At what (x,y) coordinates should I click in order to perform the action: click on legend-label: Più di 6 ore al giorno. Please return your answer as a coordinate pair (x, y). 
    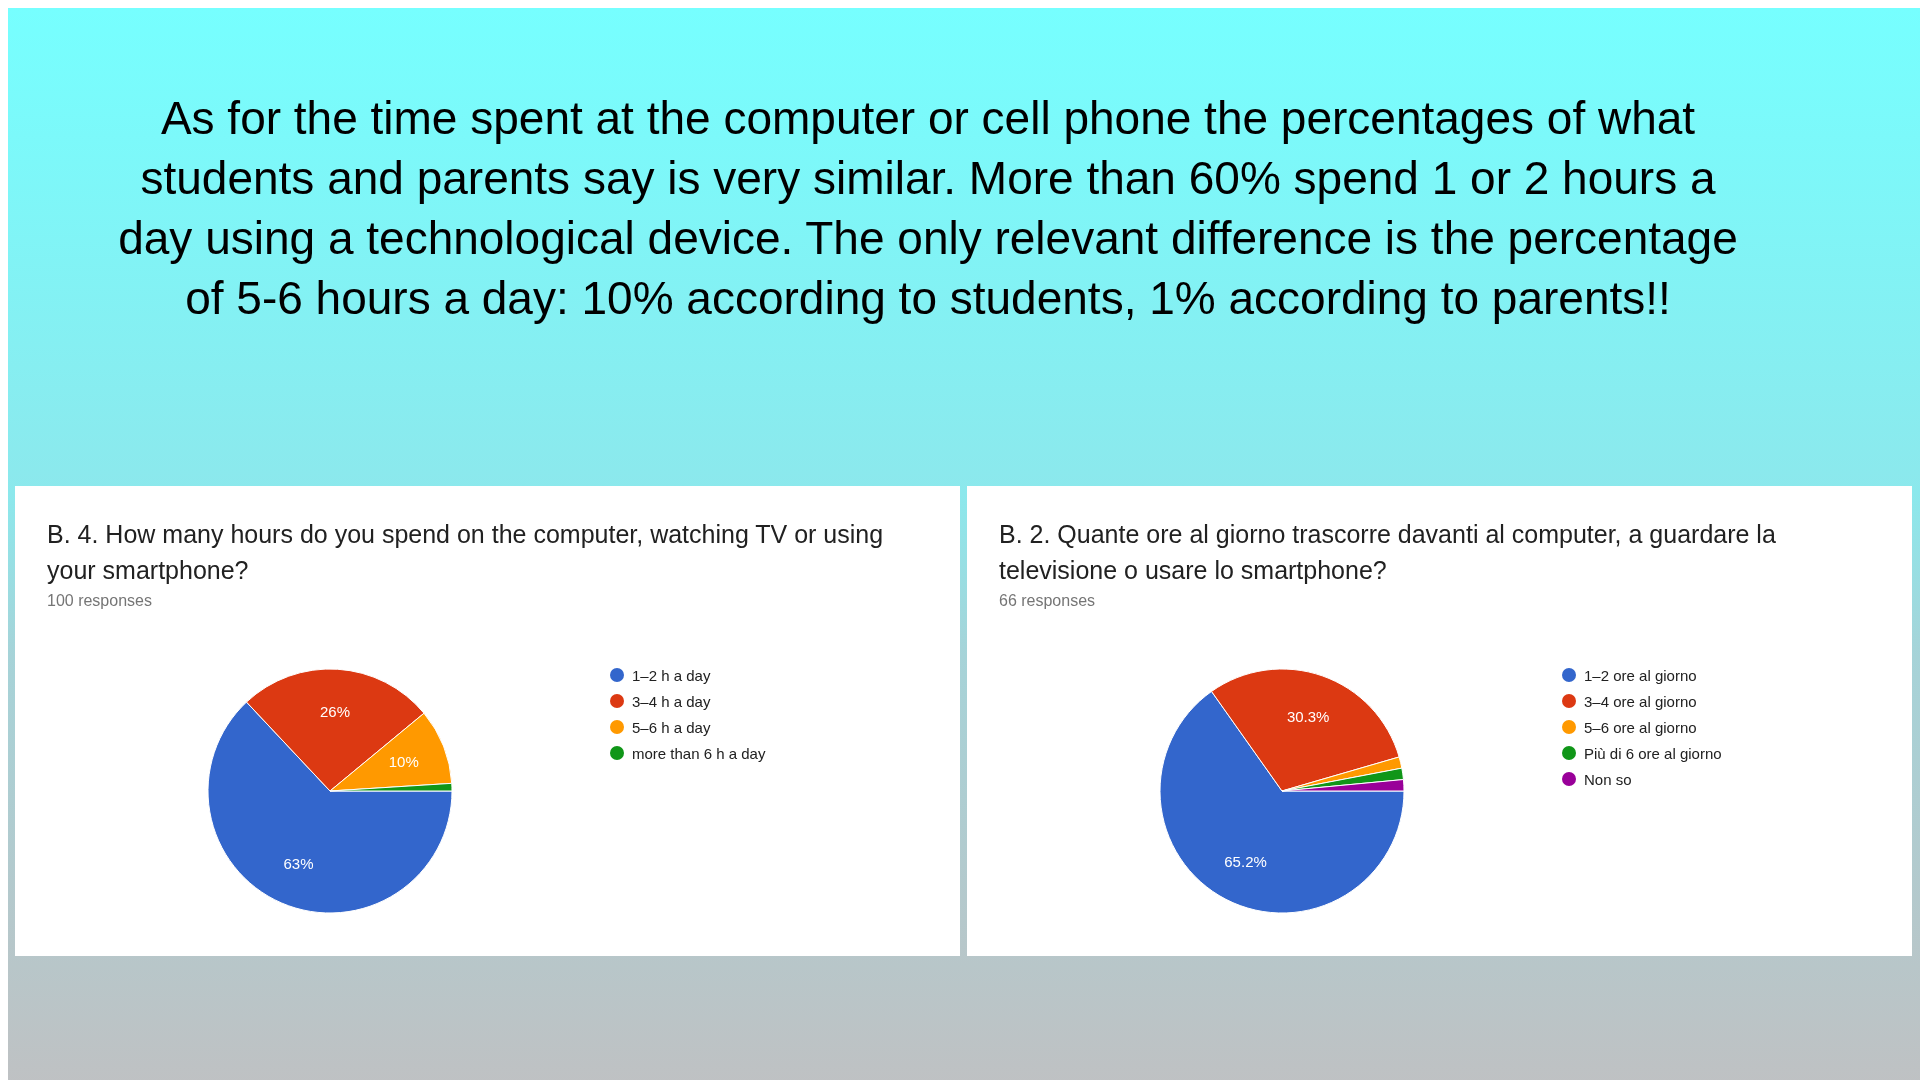
    Looking at the image, I should click on (1653, 753).